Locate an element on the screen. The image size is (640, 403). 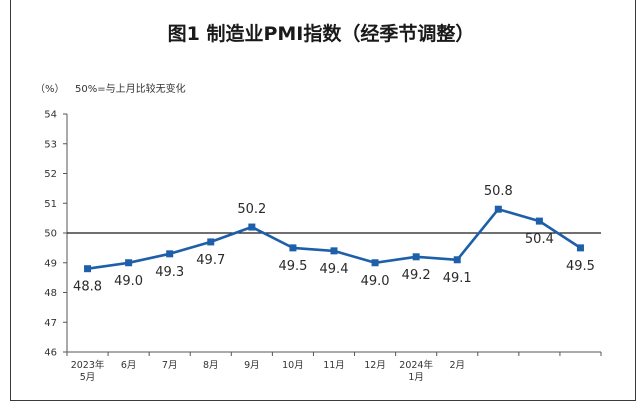
x-tick-label: 2024年 is located at coordinates (416, 365).